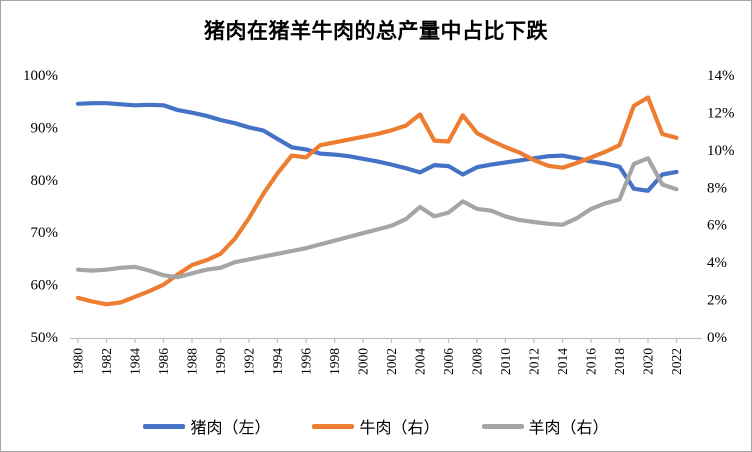 The width and height of the screenshot is (752, 452). What do you see at coordinates (45, 338) in the screenshot?
I see `left-axis-tick-label: 50%` at bounding box center [45, 338].